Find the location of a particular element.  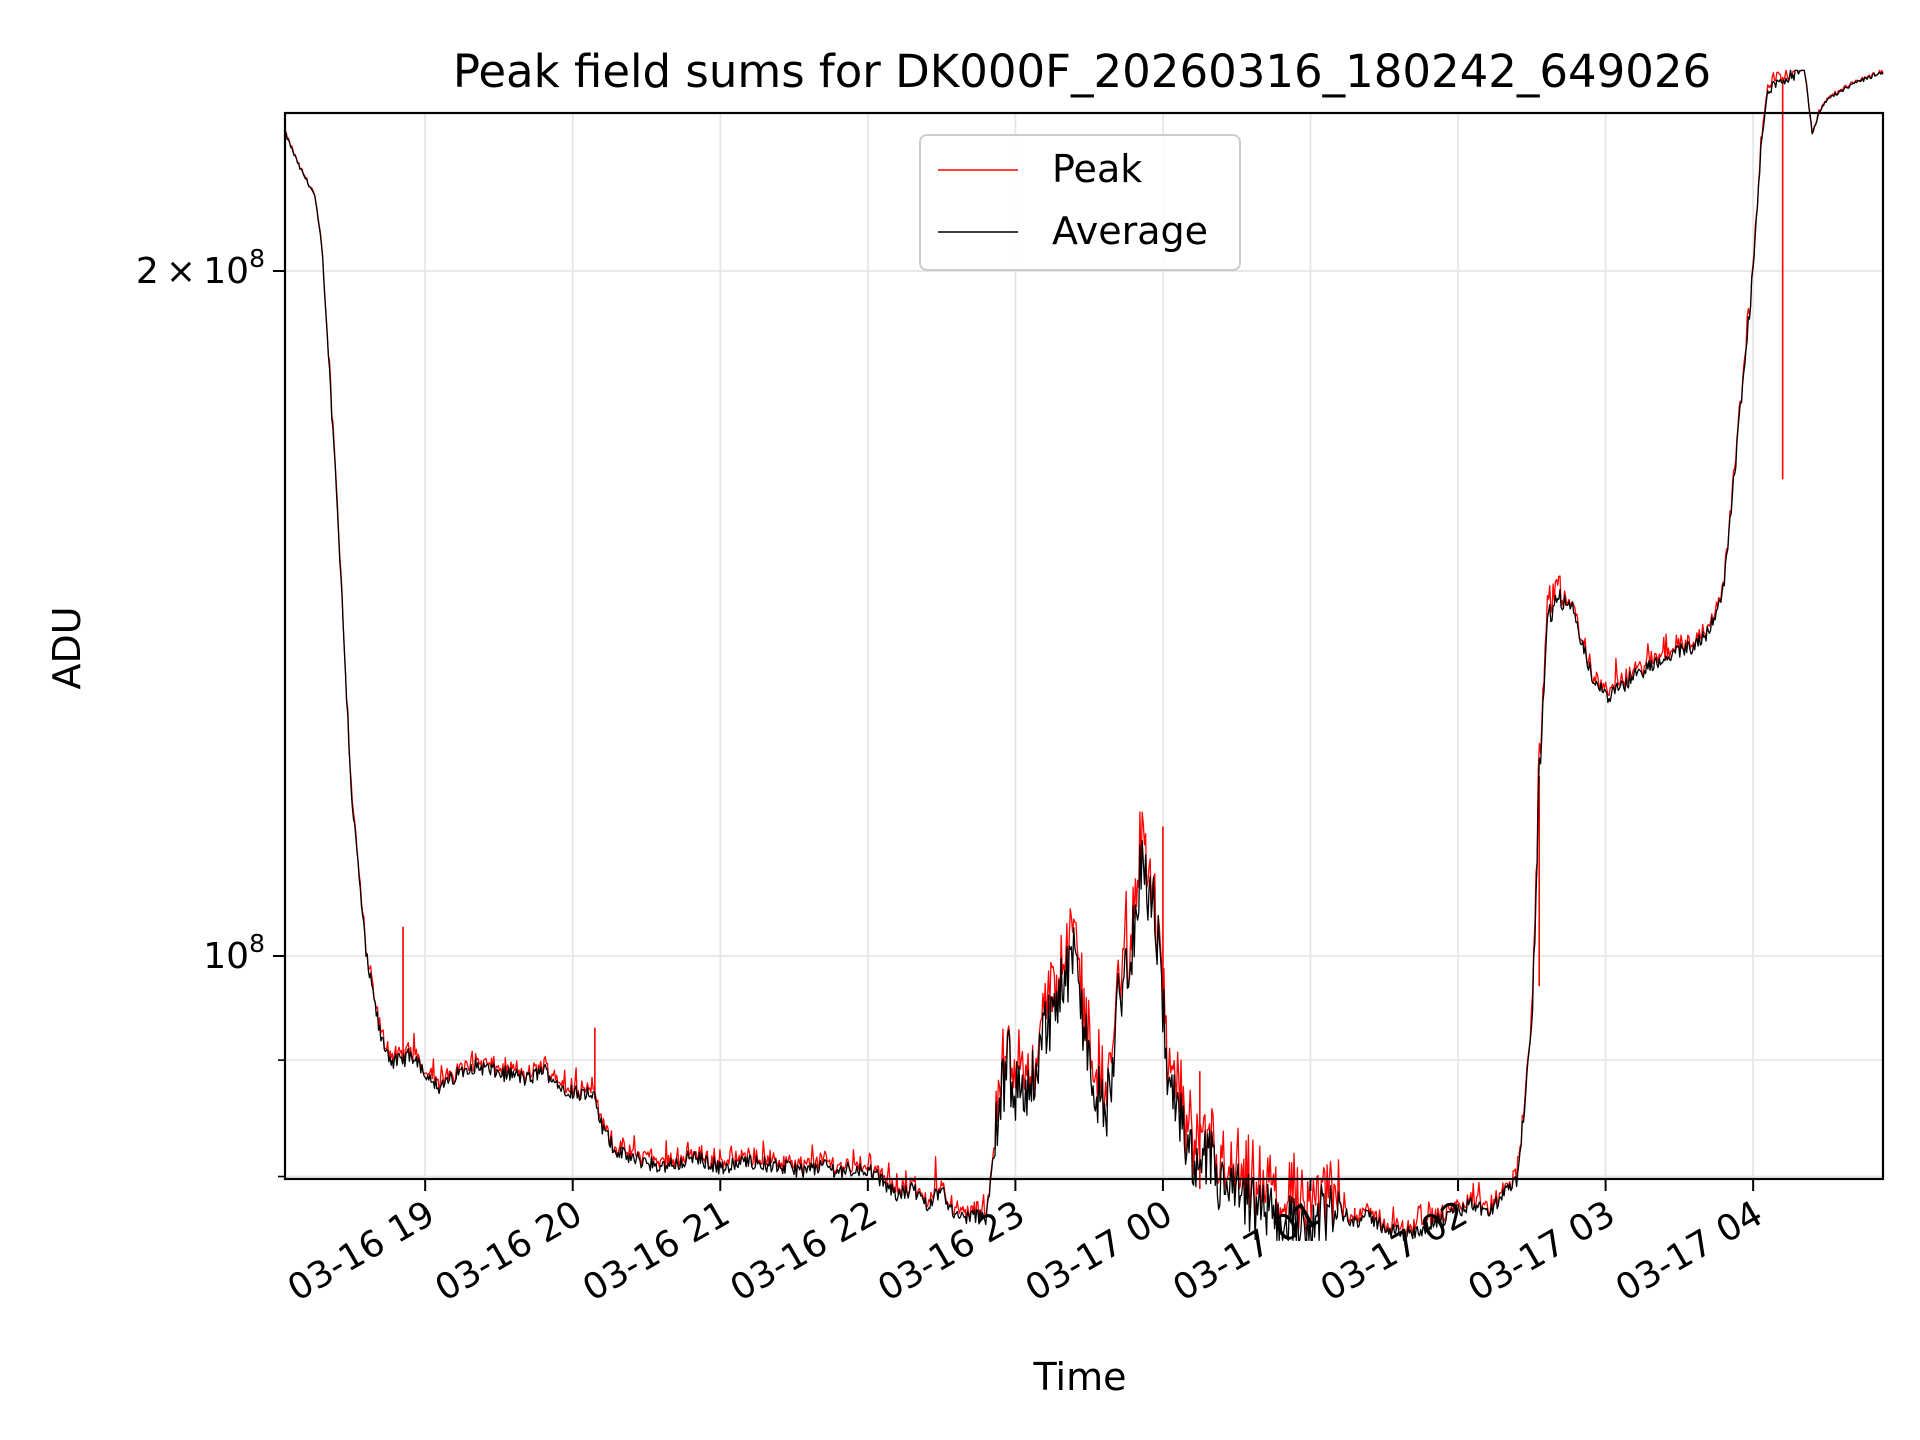

legend-average-label: Average is located at coordinates (1130, 231).